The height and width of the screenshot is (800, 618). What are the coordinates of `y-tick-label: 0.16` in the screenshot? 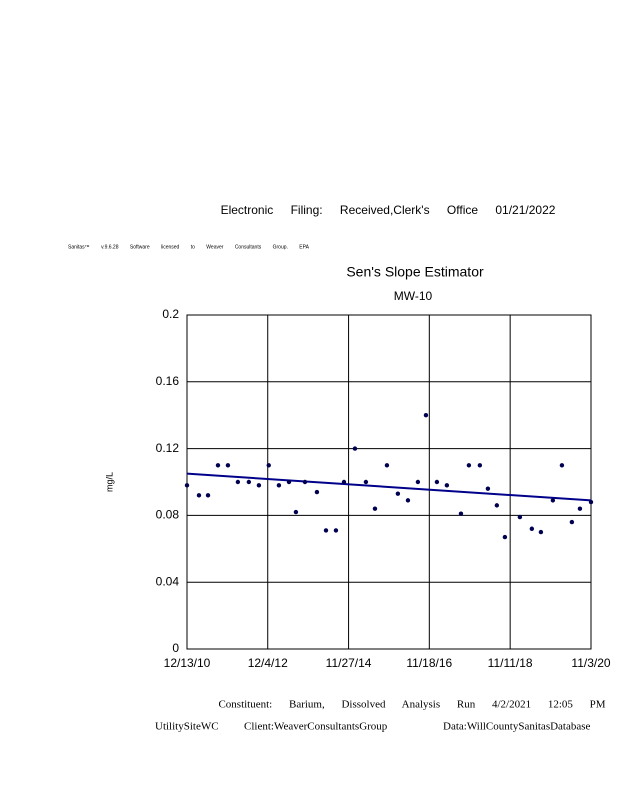 It's located at (168, 381).